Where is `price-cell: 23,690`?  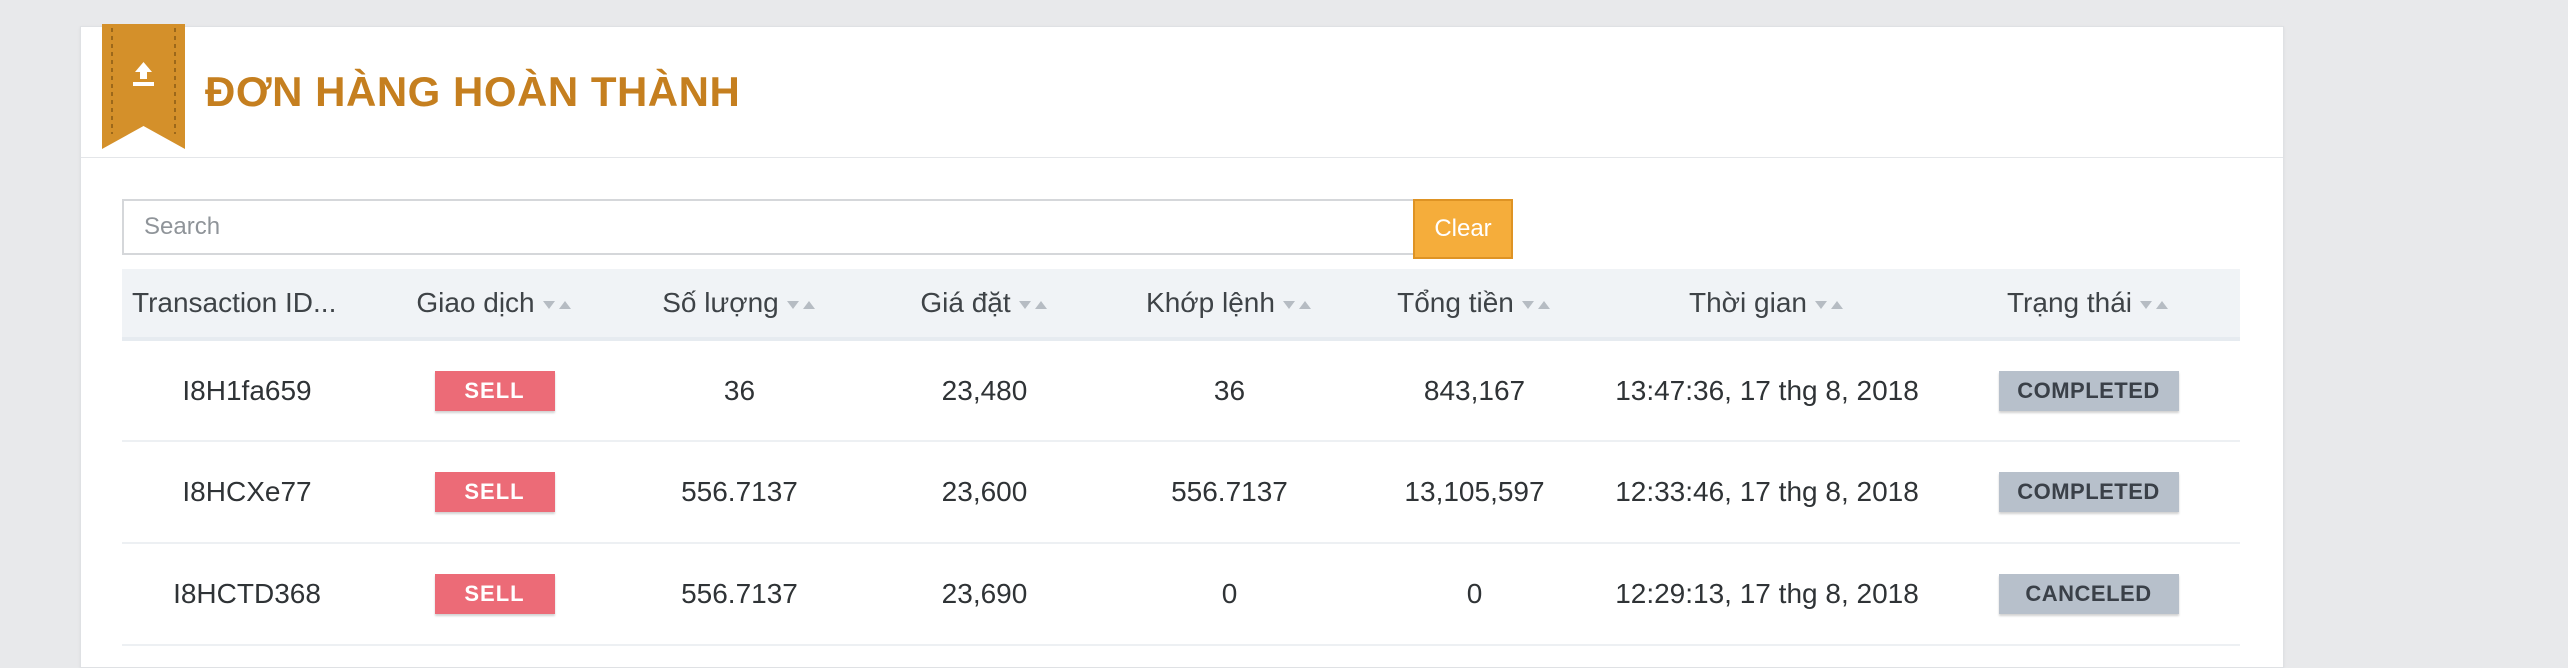
price-cell: 23,690 is located at coordinates (984, 593).